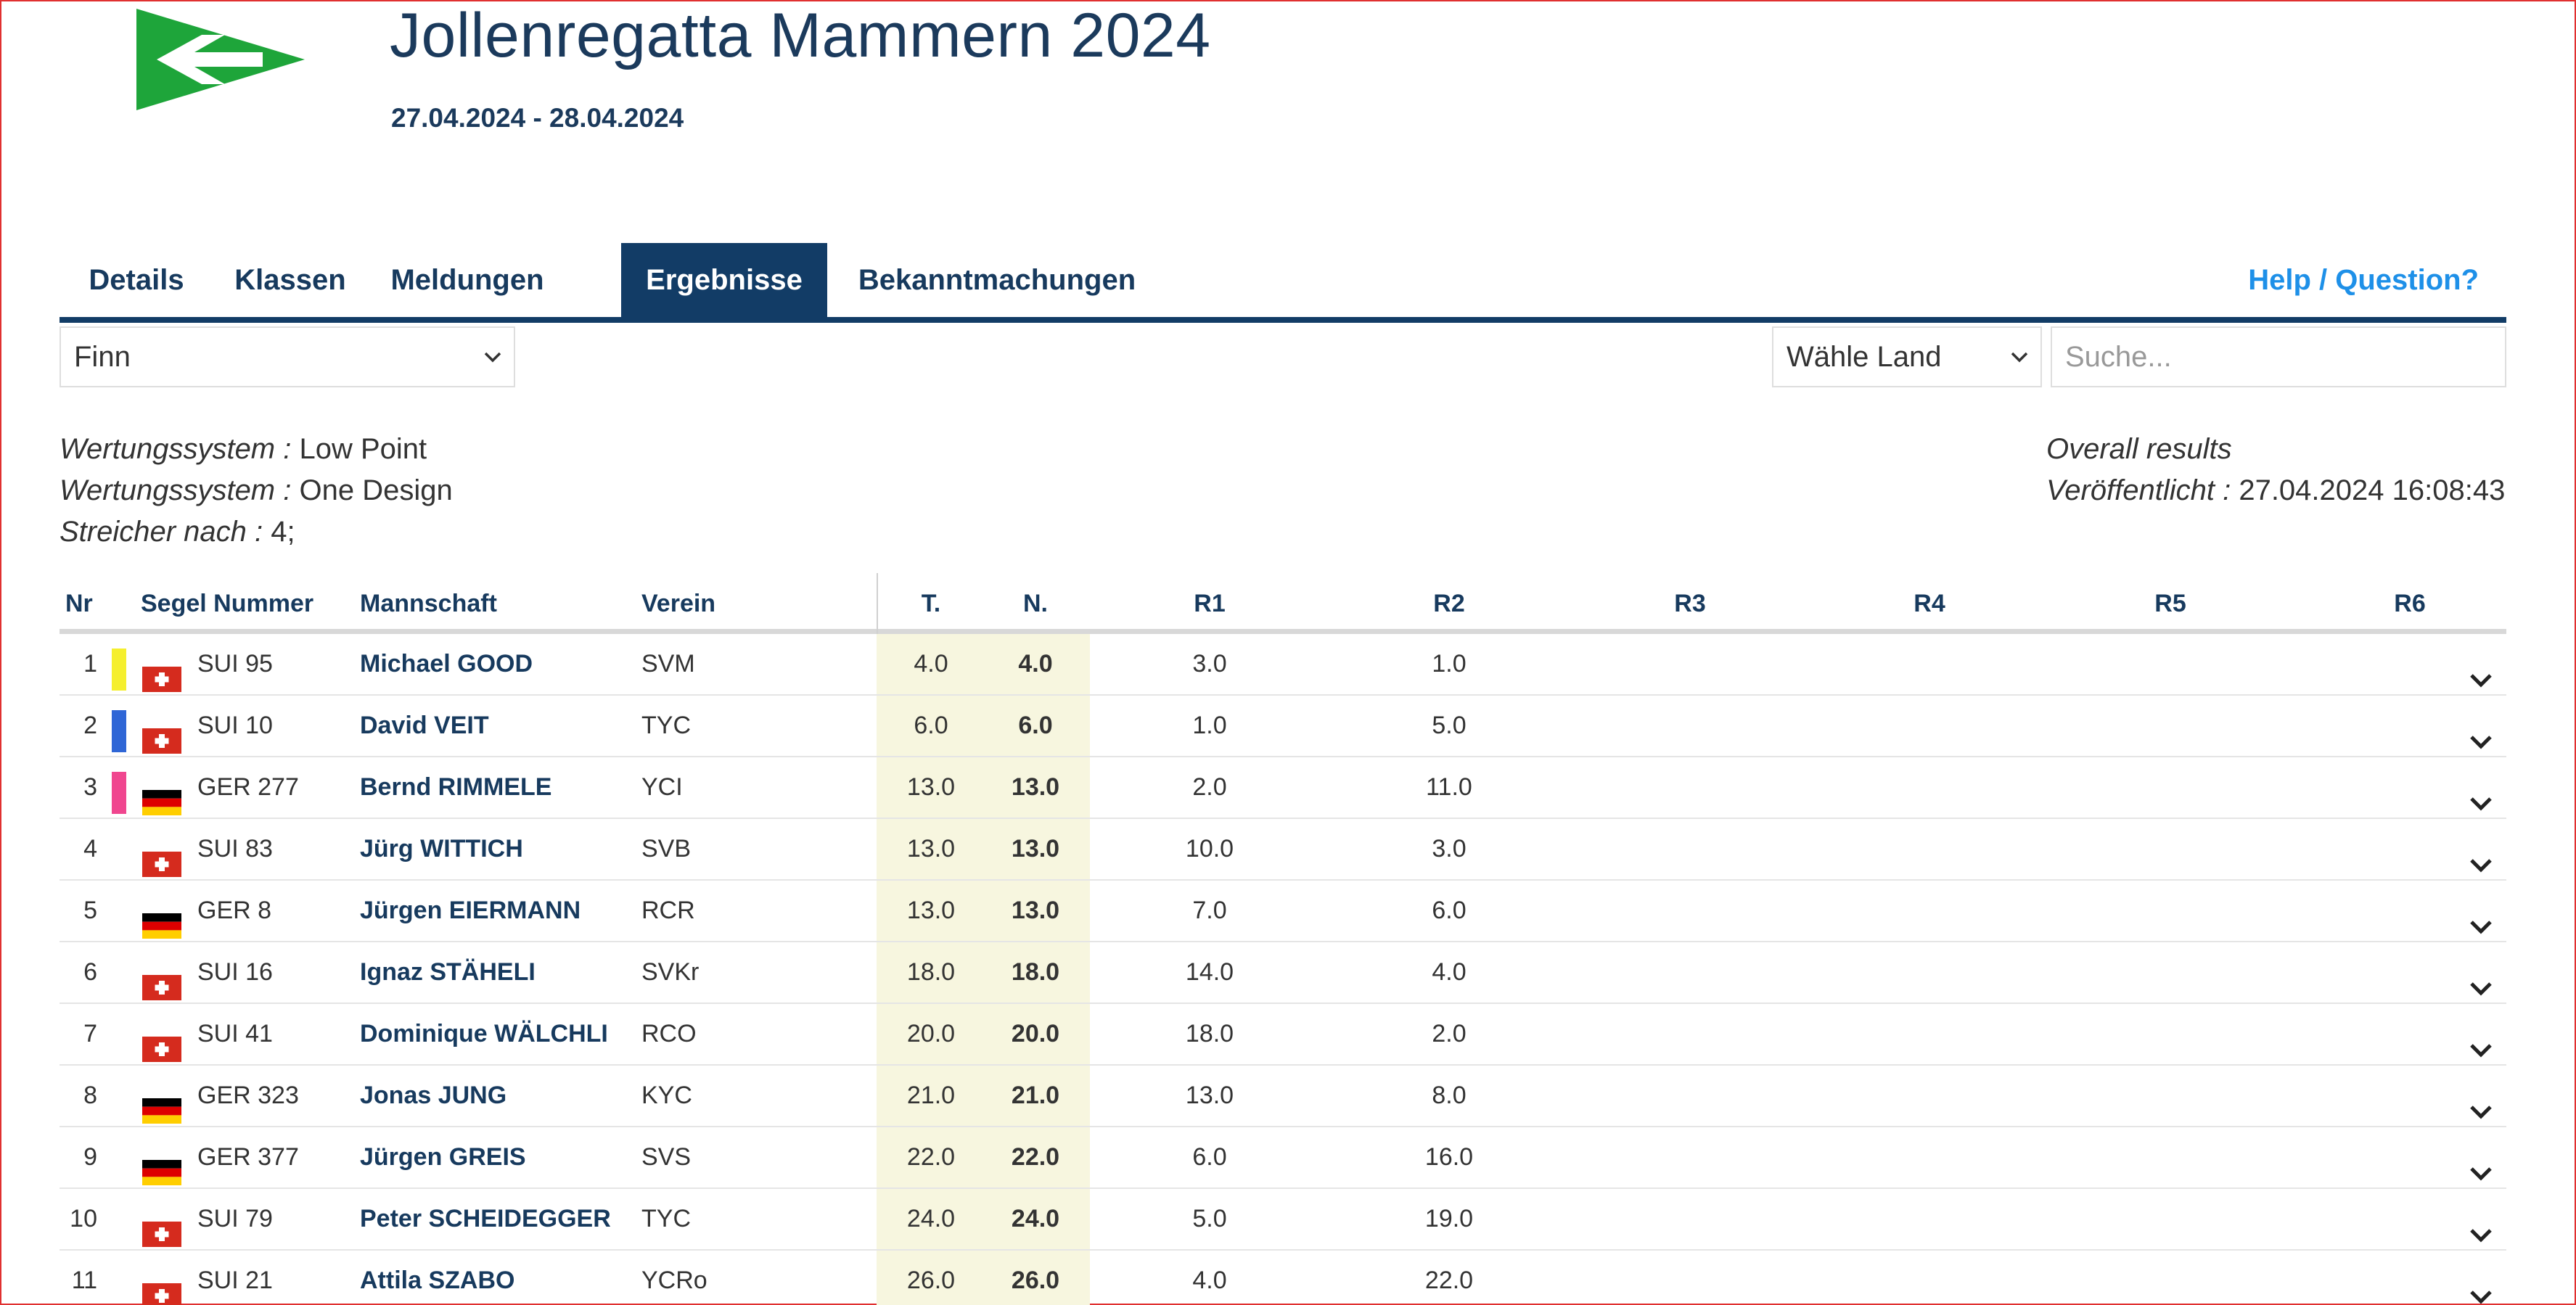 The image size is (2576, 1305). What do you see at coordinates (2139, 449) in the screenshot?
I see `overall-results-label: Overall results` at bounding box center [2139, 449].